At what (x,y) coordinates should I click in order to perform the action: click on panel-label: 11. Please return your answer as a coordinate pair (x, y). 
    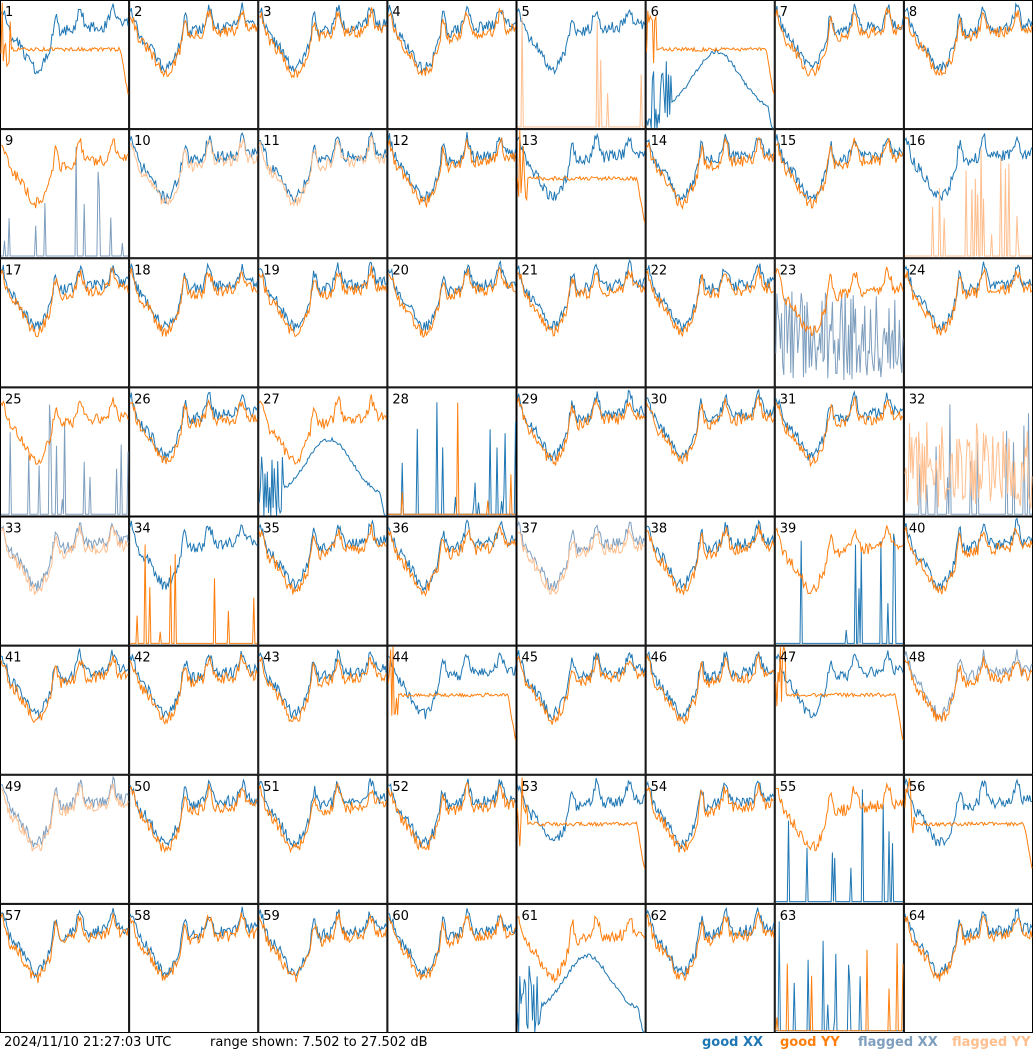
    Looking at the image, I should click on (271, 141).